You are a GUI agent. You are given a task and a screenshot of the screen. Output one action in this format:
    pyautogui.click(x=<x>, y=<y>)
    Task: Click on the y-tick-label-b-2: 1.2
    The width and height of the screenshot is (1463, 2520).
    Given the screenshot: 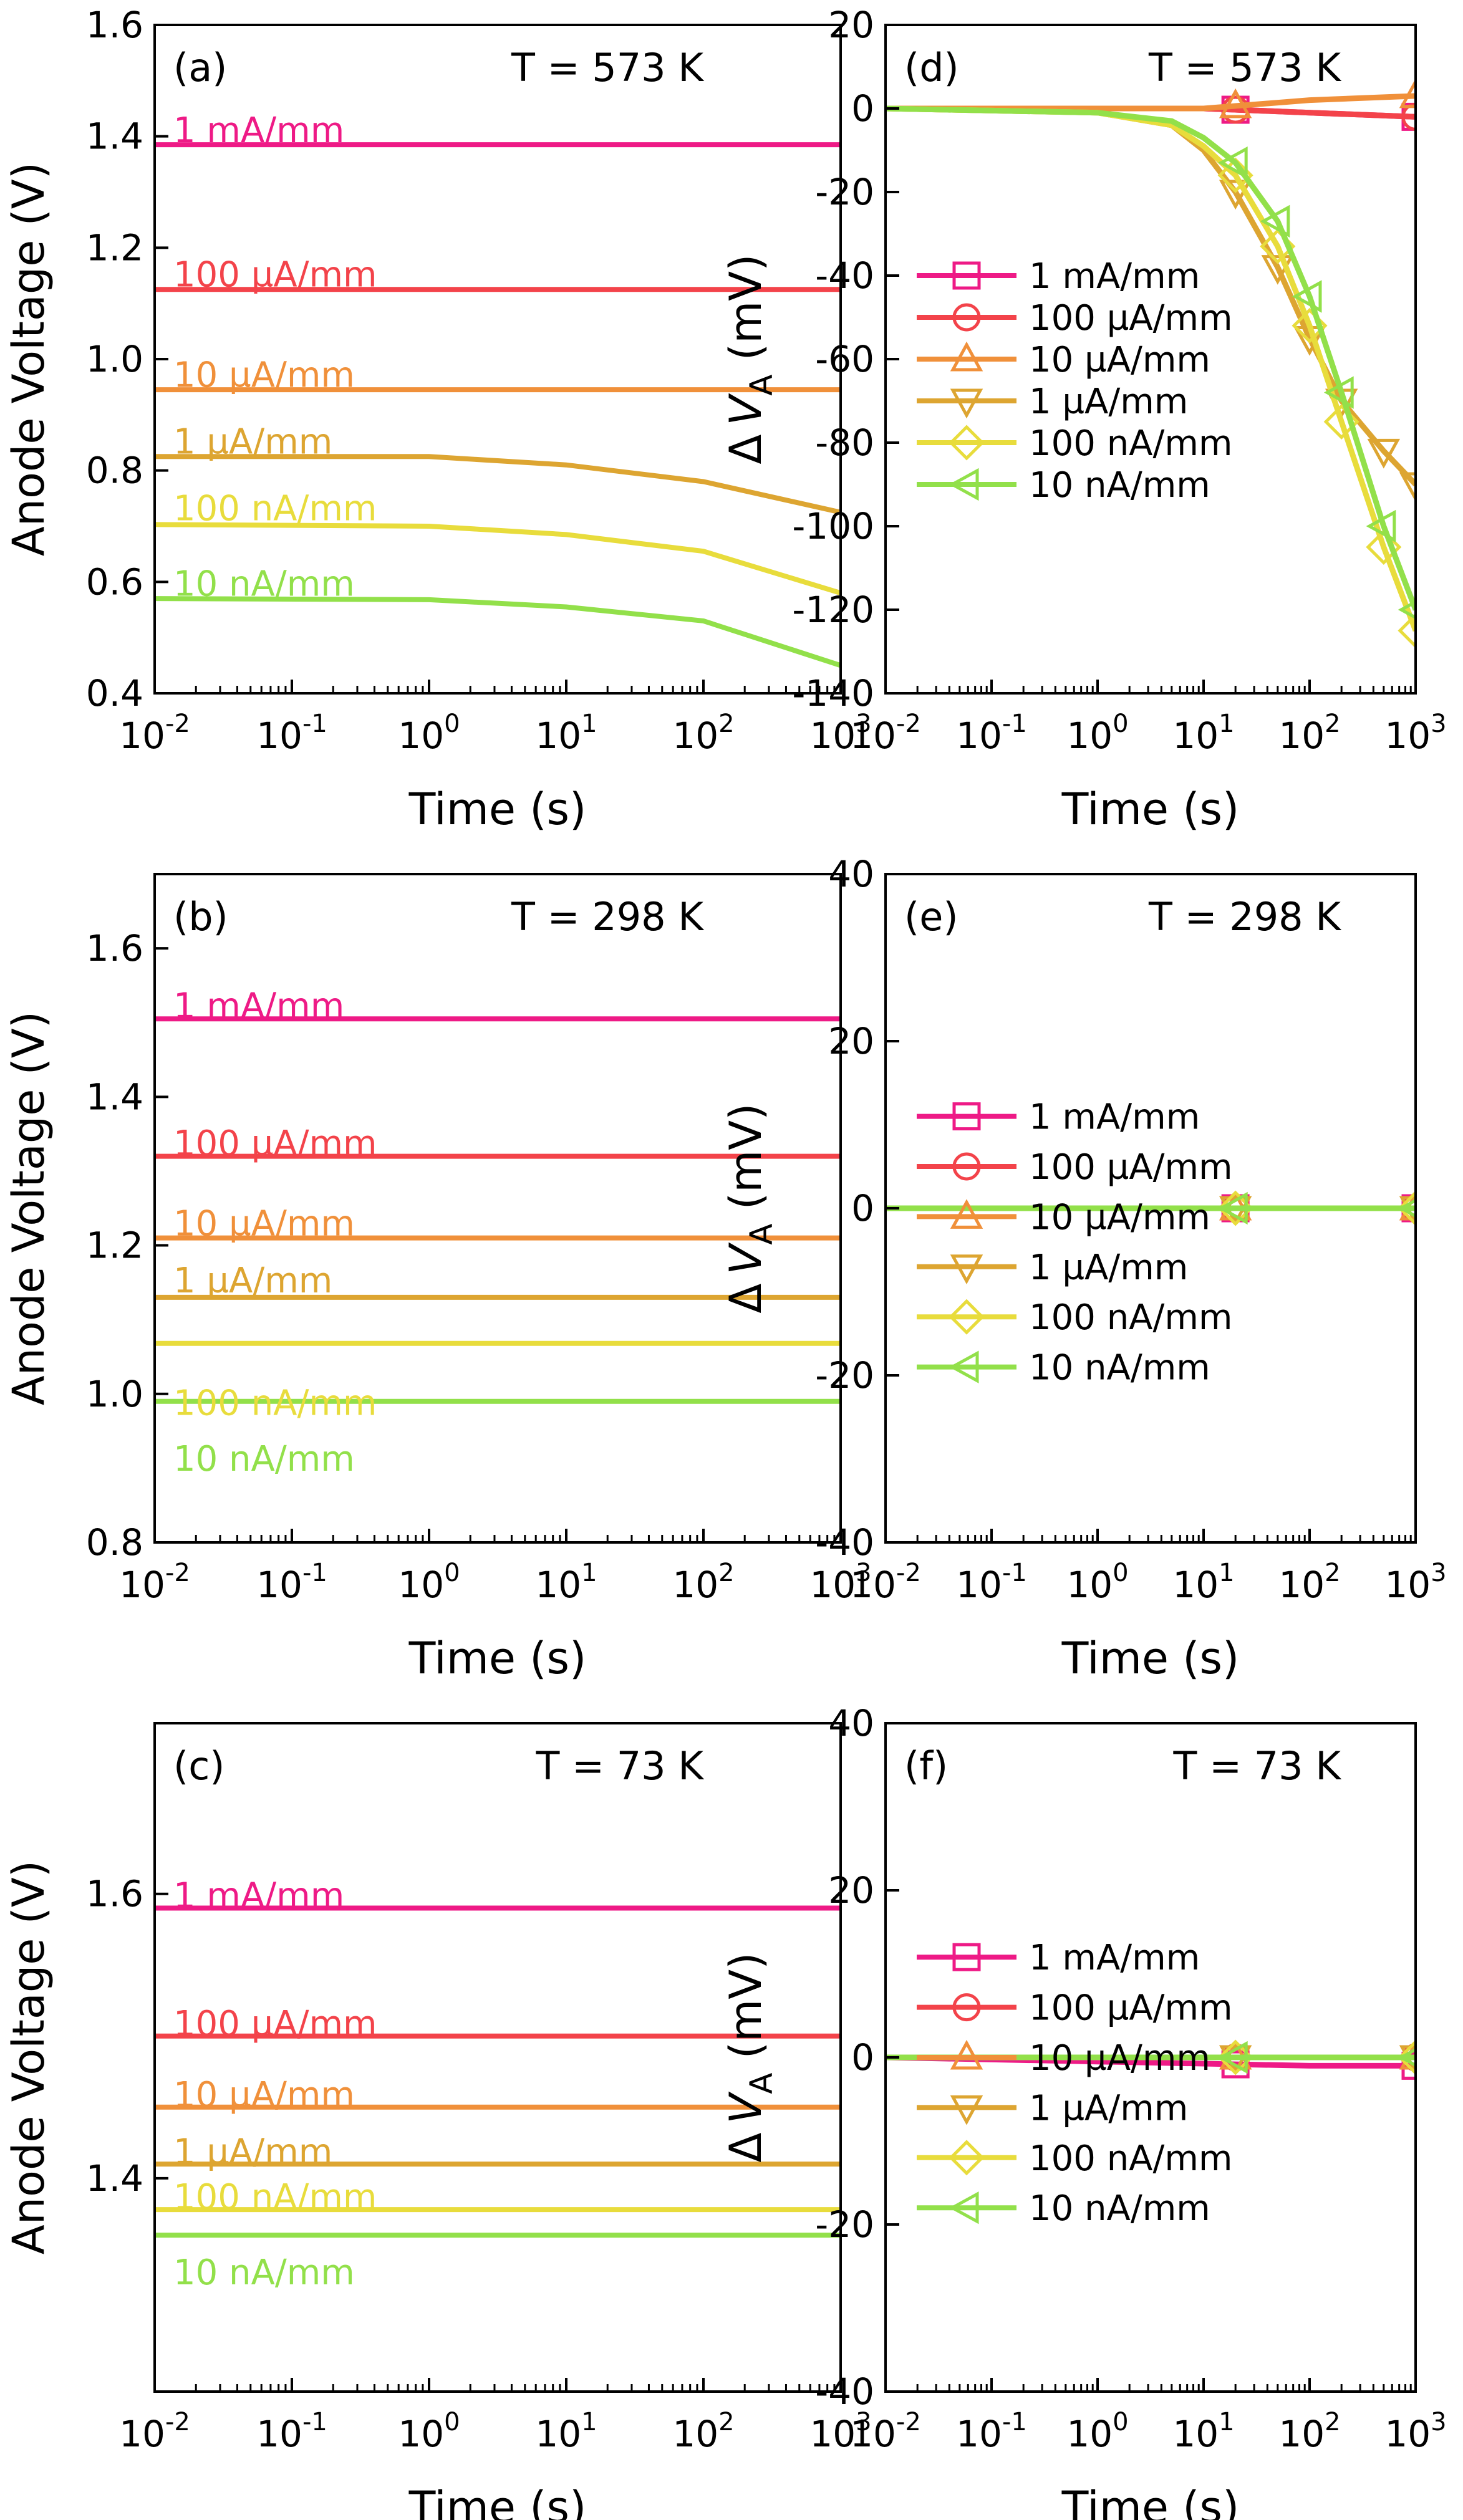 What is the action you would take?
    pyautogui.click(x=114, y=1245)
    